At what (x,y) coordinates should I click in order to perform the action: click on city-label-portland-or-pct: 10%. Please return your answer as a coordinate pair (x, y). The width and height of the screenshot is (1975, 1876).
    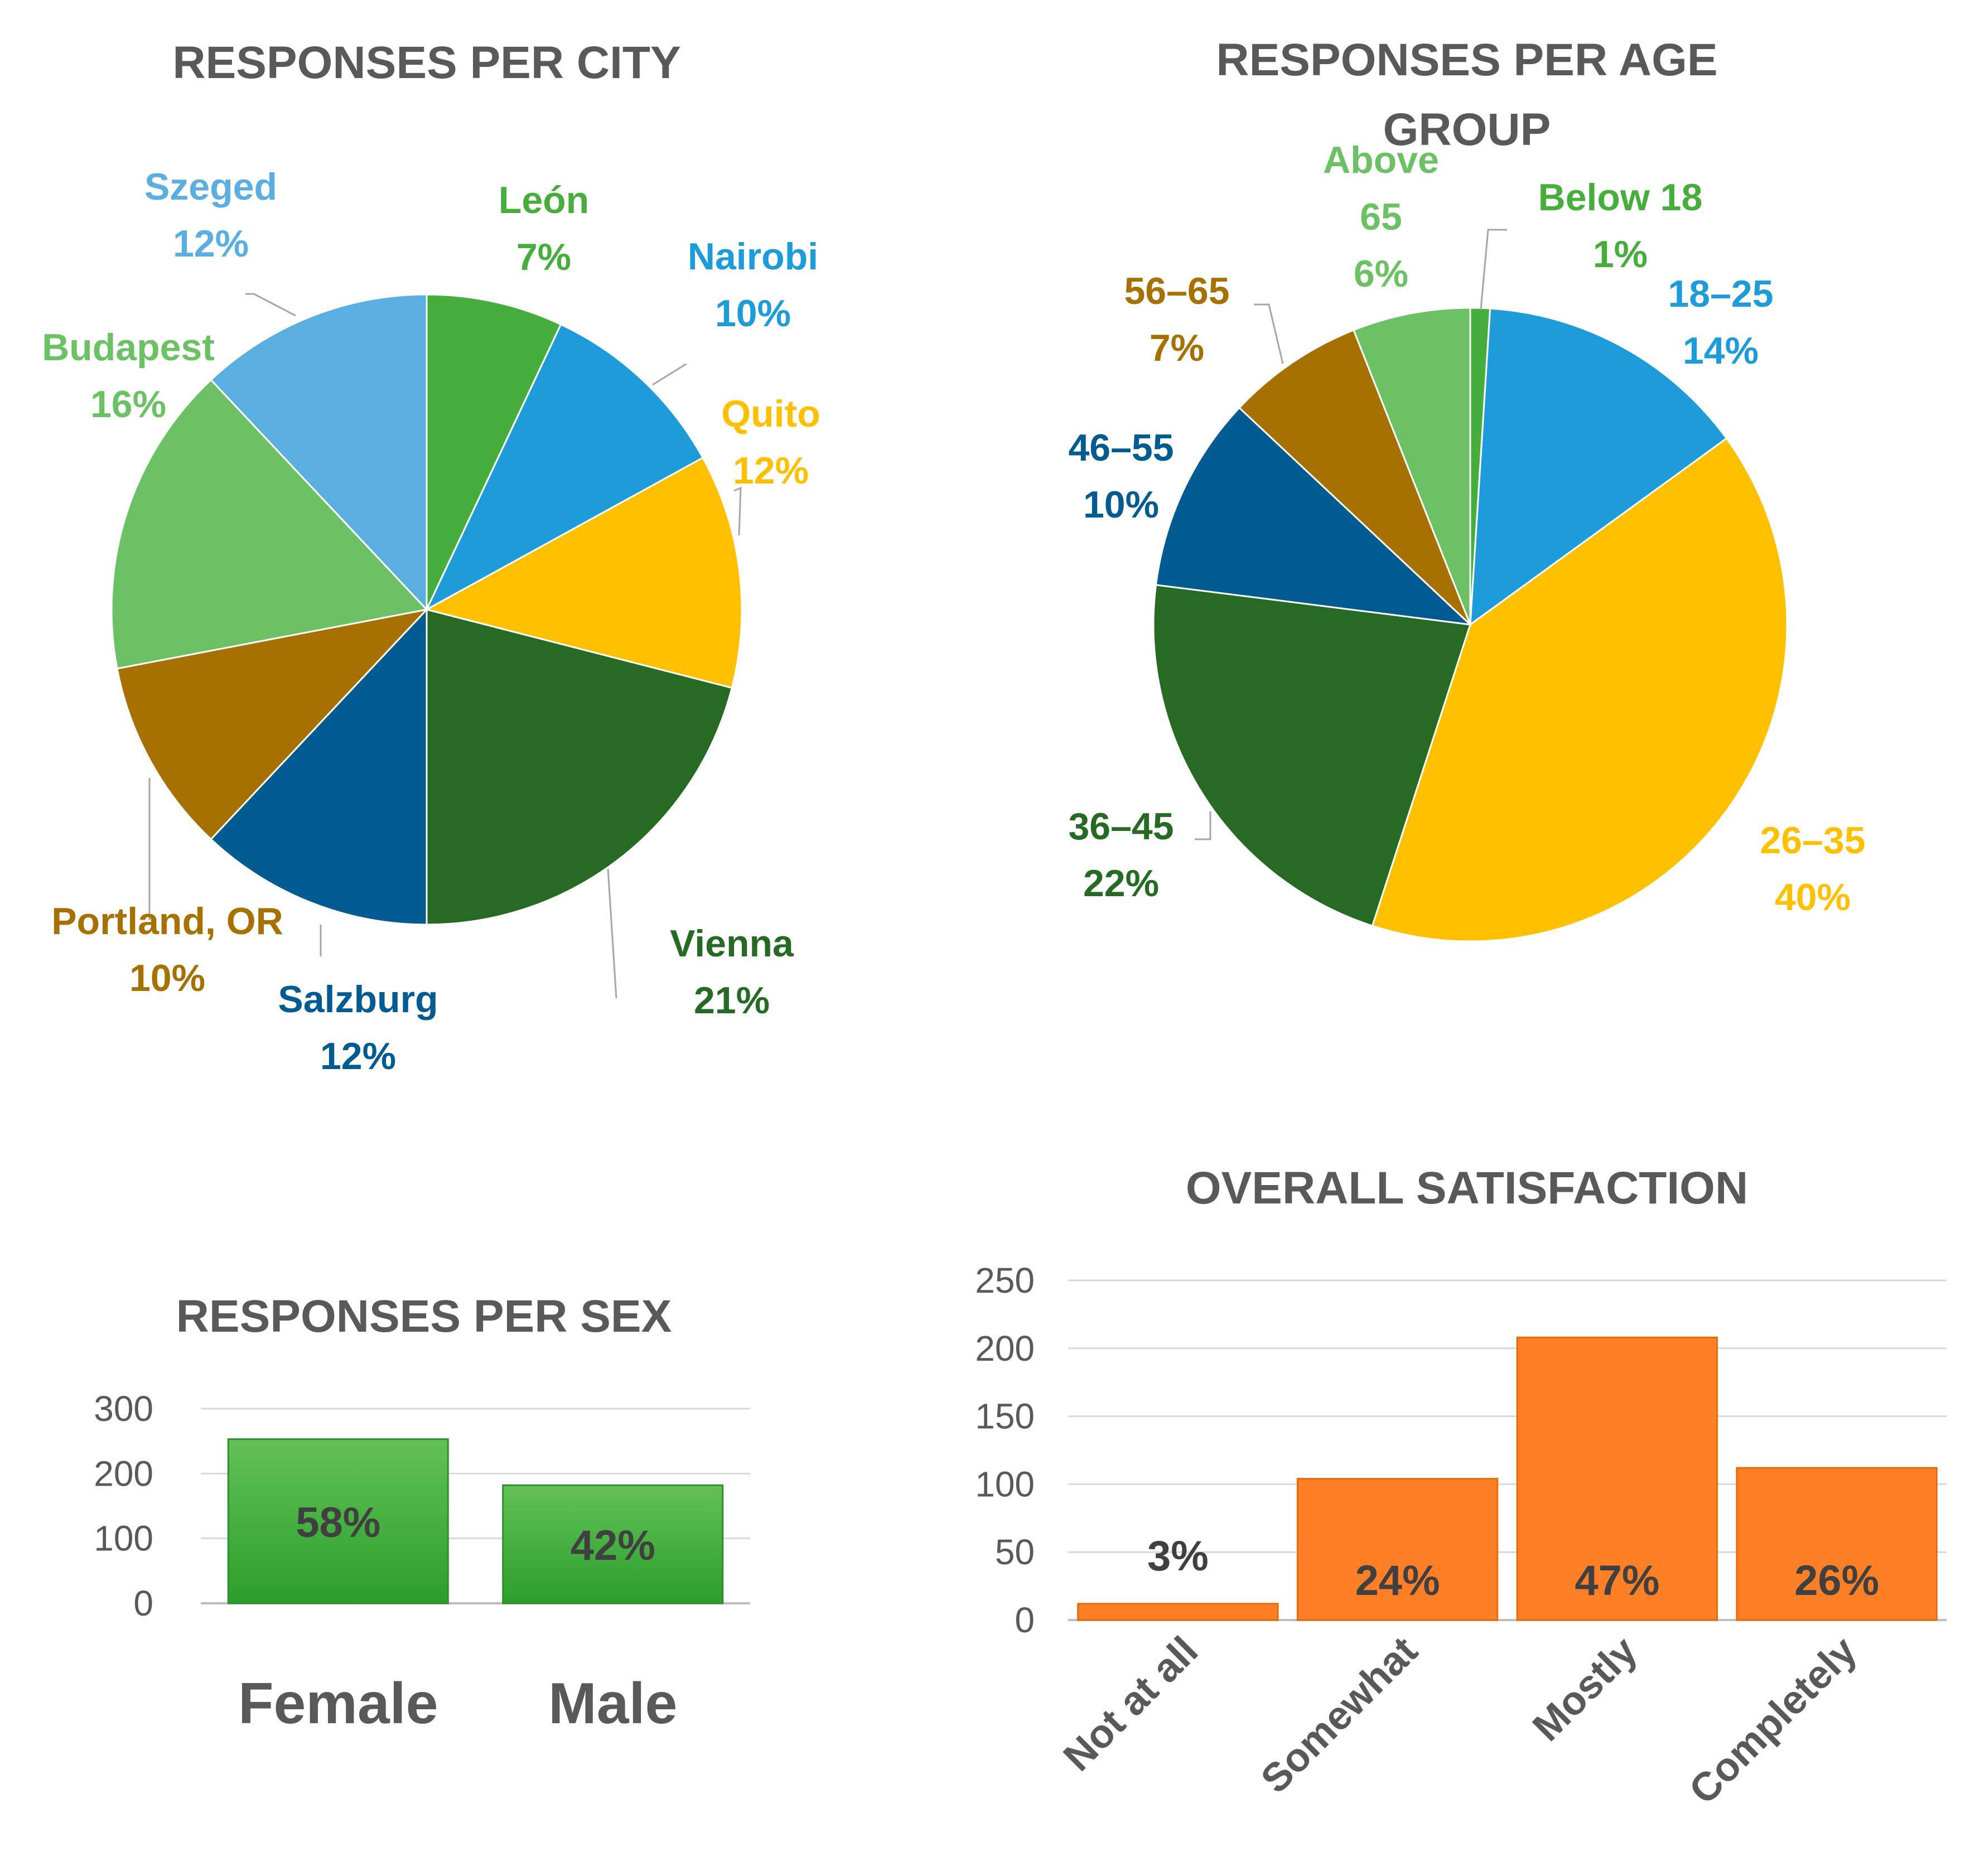
    Looking at the image, I should click on (167, 978).